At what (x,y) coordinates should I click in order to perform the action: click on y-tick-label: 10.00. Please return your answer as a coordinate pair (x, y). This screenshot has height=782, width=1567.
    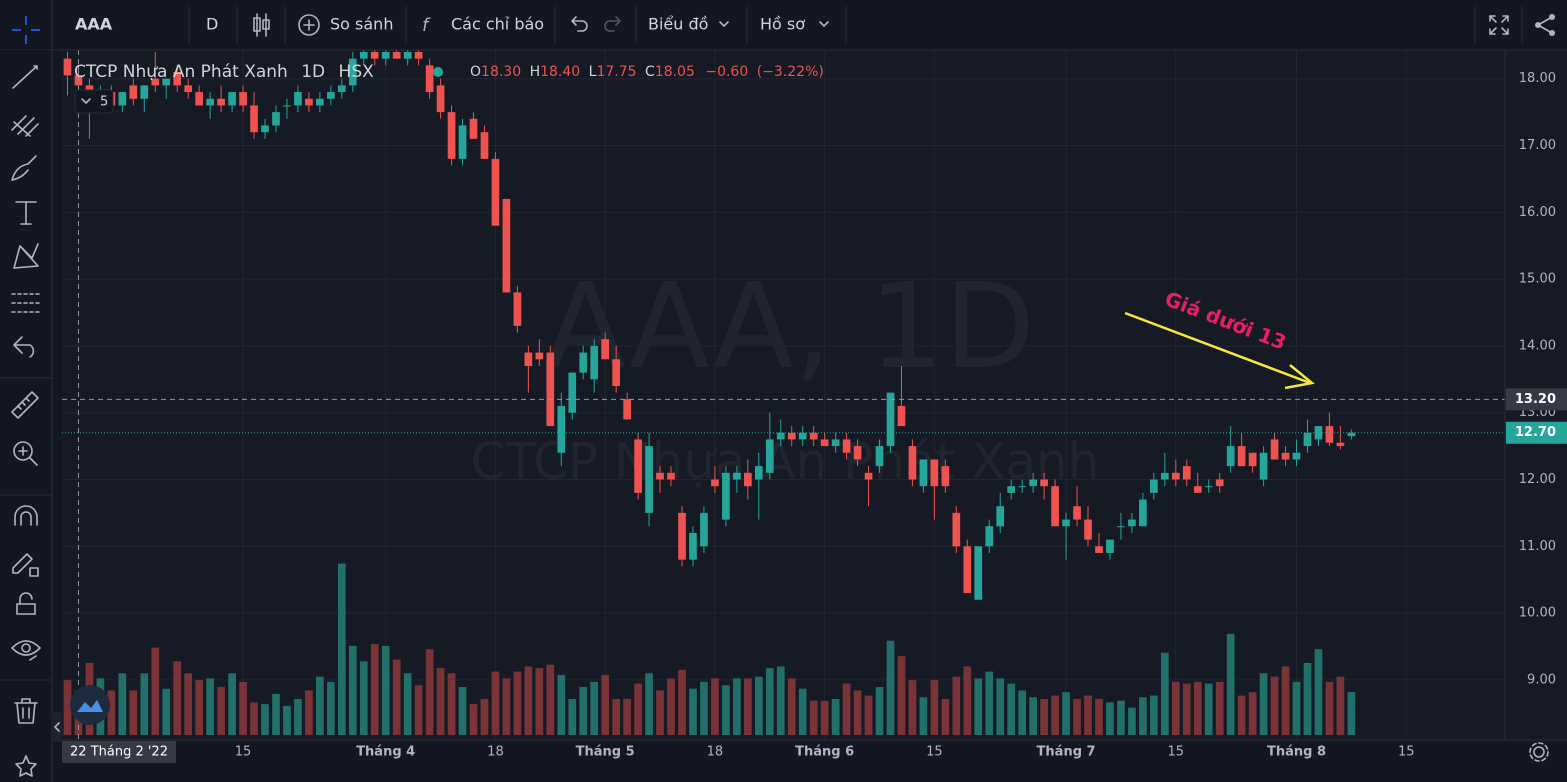
    Looking at the image, I should click on (1537, 613).